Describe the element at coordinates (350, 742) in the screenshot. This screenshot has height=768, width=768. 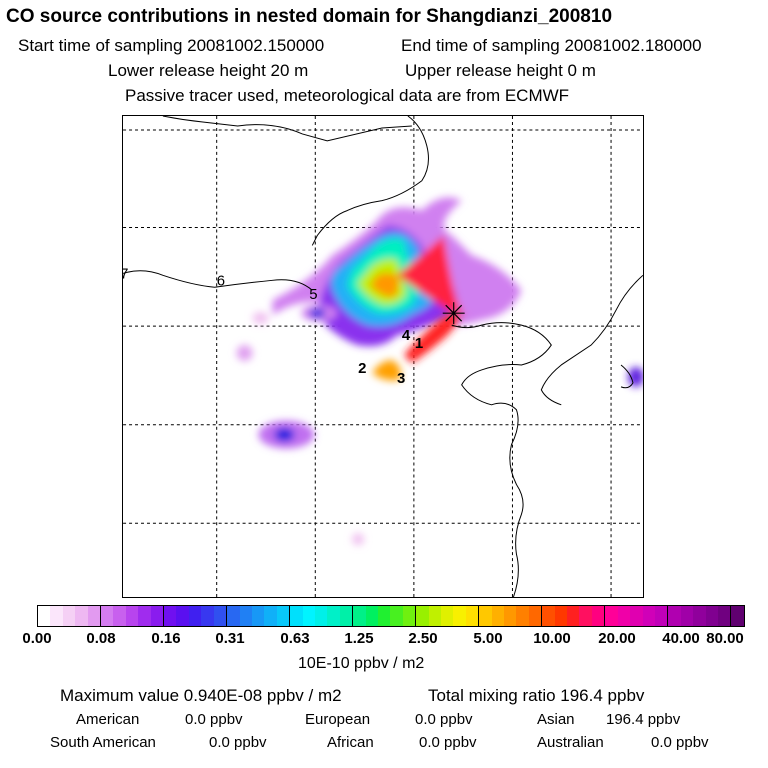
I see `african-label: African` at that location.